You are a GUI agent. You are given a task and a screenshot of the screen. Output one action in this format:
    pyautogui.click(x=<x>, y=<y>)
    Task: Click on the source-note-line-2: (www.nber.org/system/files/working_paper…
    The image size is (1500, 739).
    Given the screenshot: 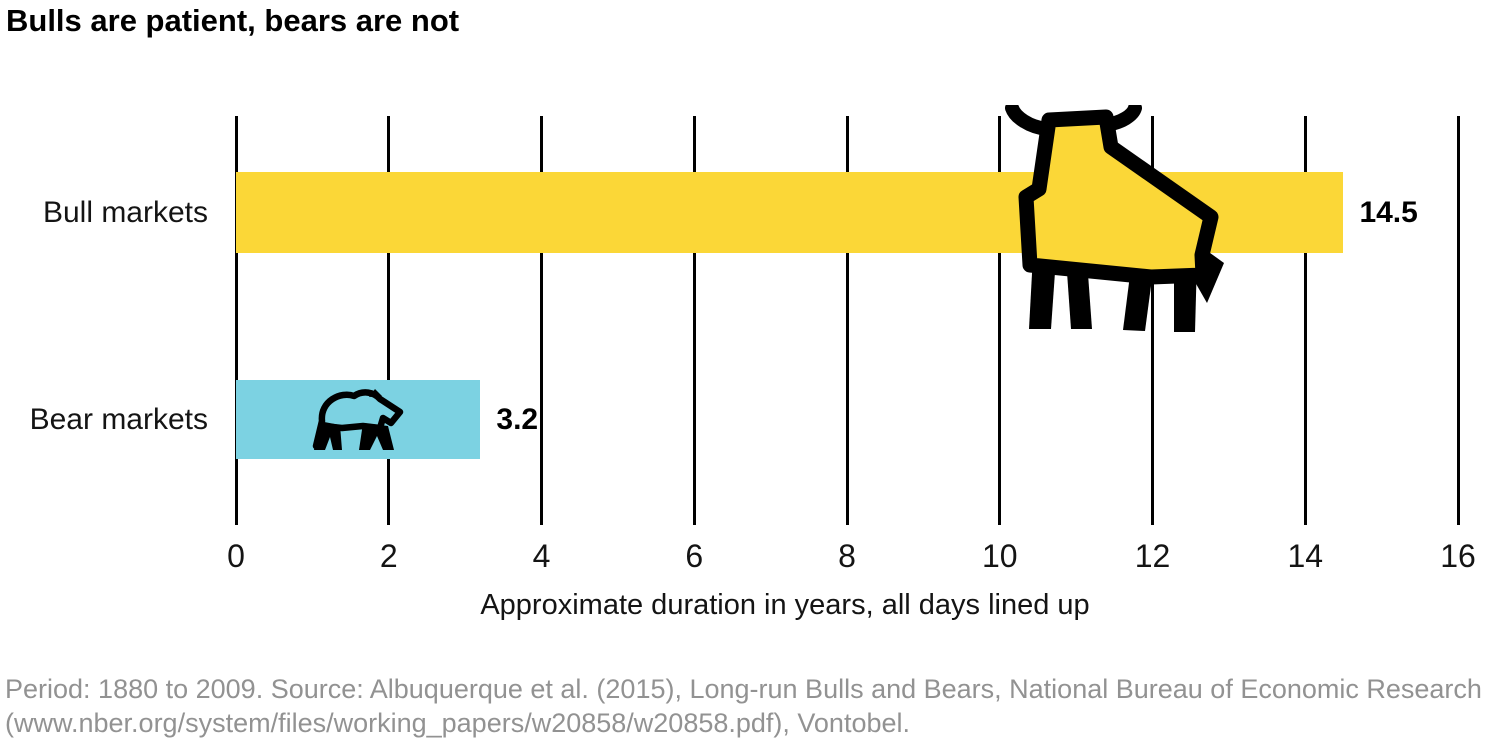 What is the action you would take?
    pyautogui.click(x=458, y=723)
    